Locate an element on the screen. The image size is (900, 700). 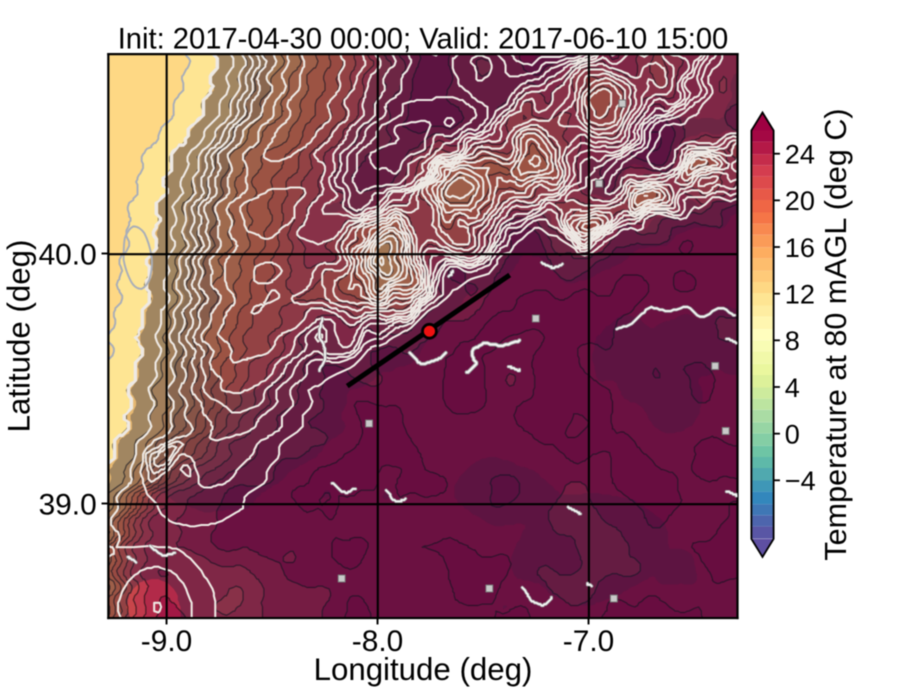
svg-text: -8.0 is located at coordinates (377, 641).